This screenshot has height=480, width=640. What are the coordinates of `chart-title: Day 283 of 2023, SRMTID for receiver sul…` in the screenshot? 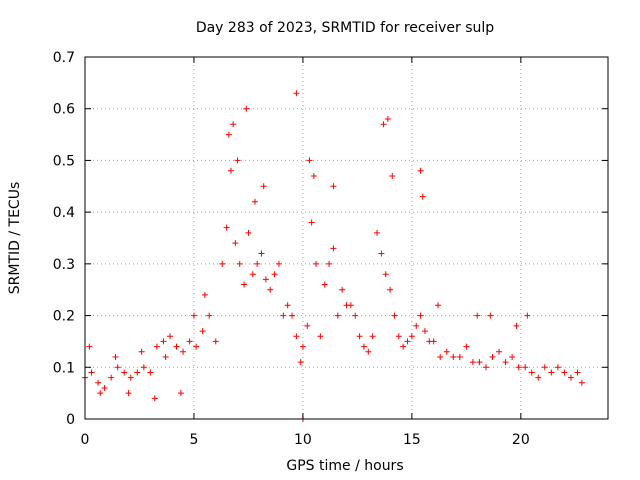 It's located at (345, 28).